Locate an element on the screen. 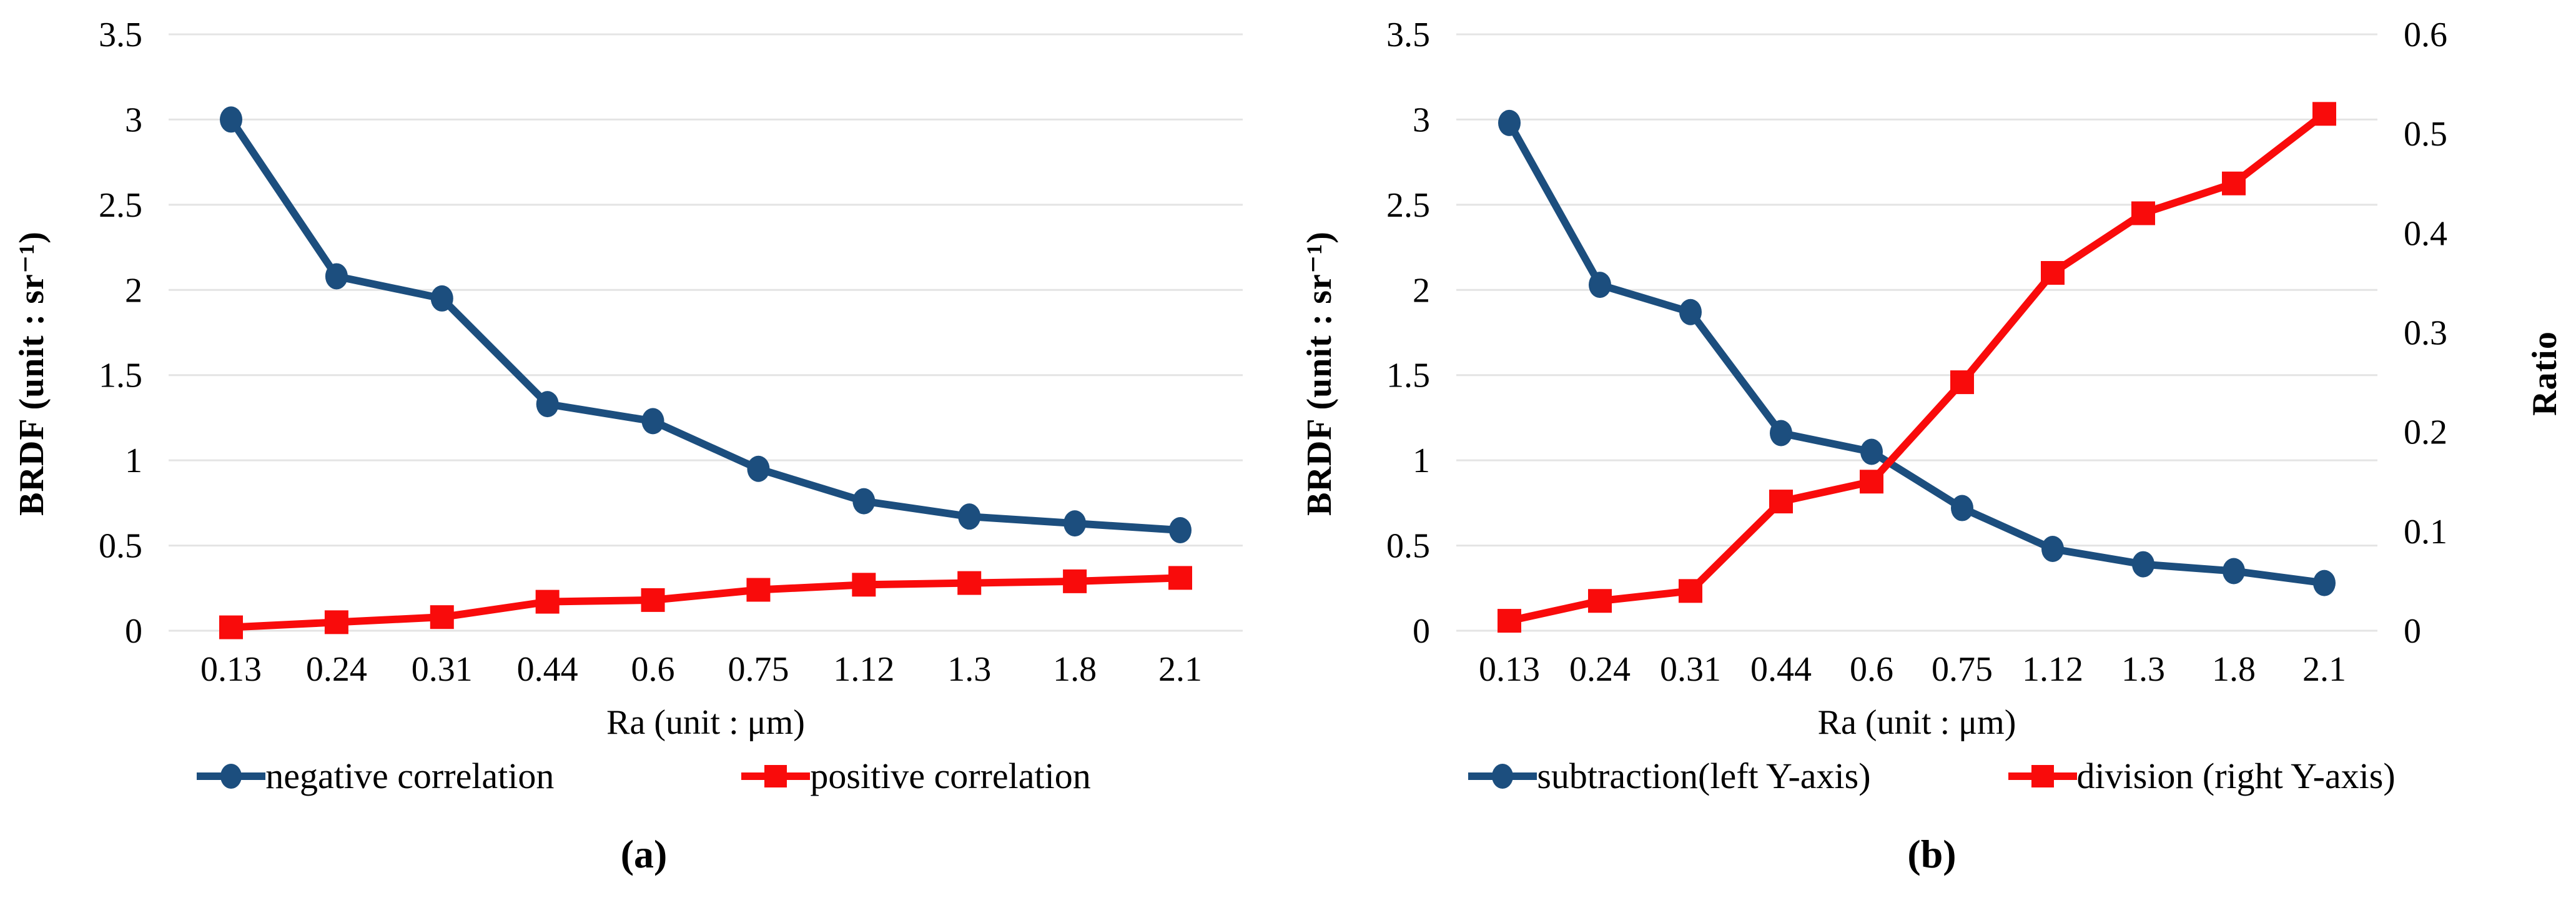  y-axis-title-column-b: BRDF (unit : sr⁻¹) is located at coordinates (1319, 373).